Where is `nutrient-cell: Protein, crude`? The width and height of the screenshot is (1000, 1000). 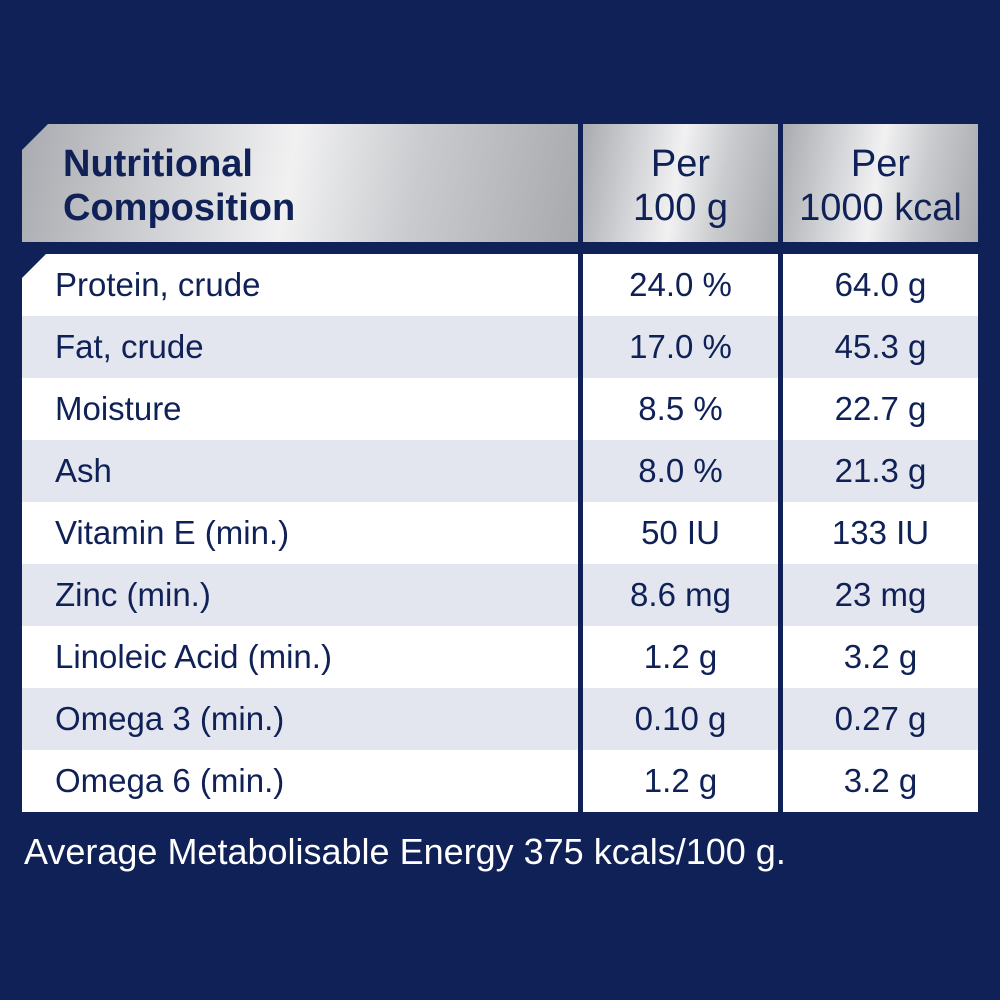
nutrient-cell: Protein, crude is located at coordinates (300, 285).